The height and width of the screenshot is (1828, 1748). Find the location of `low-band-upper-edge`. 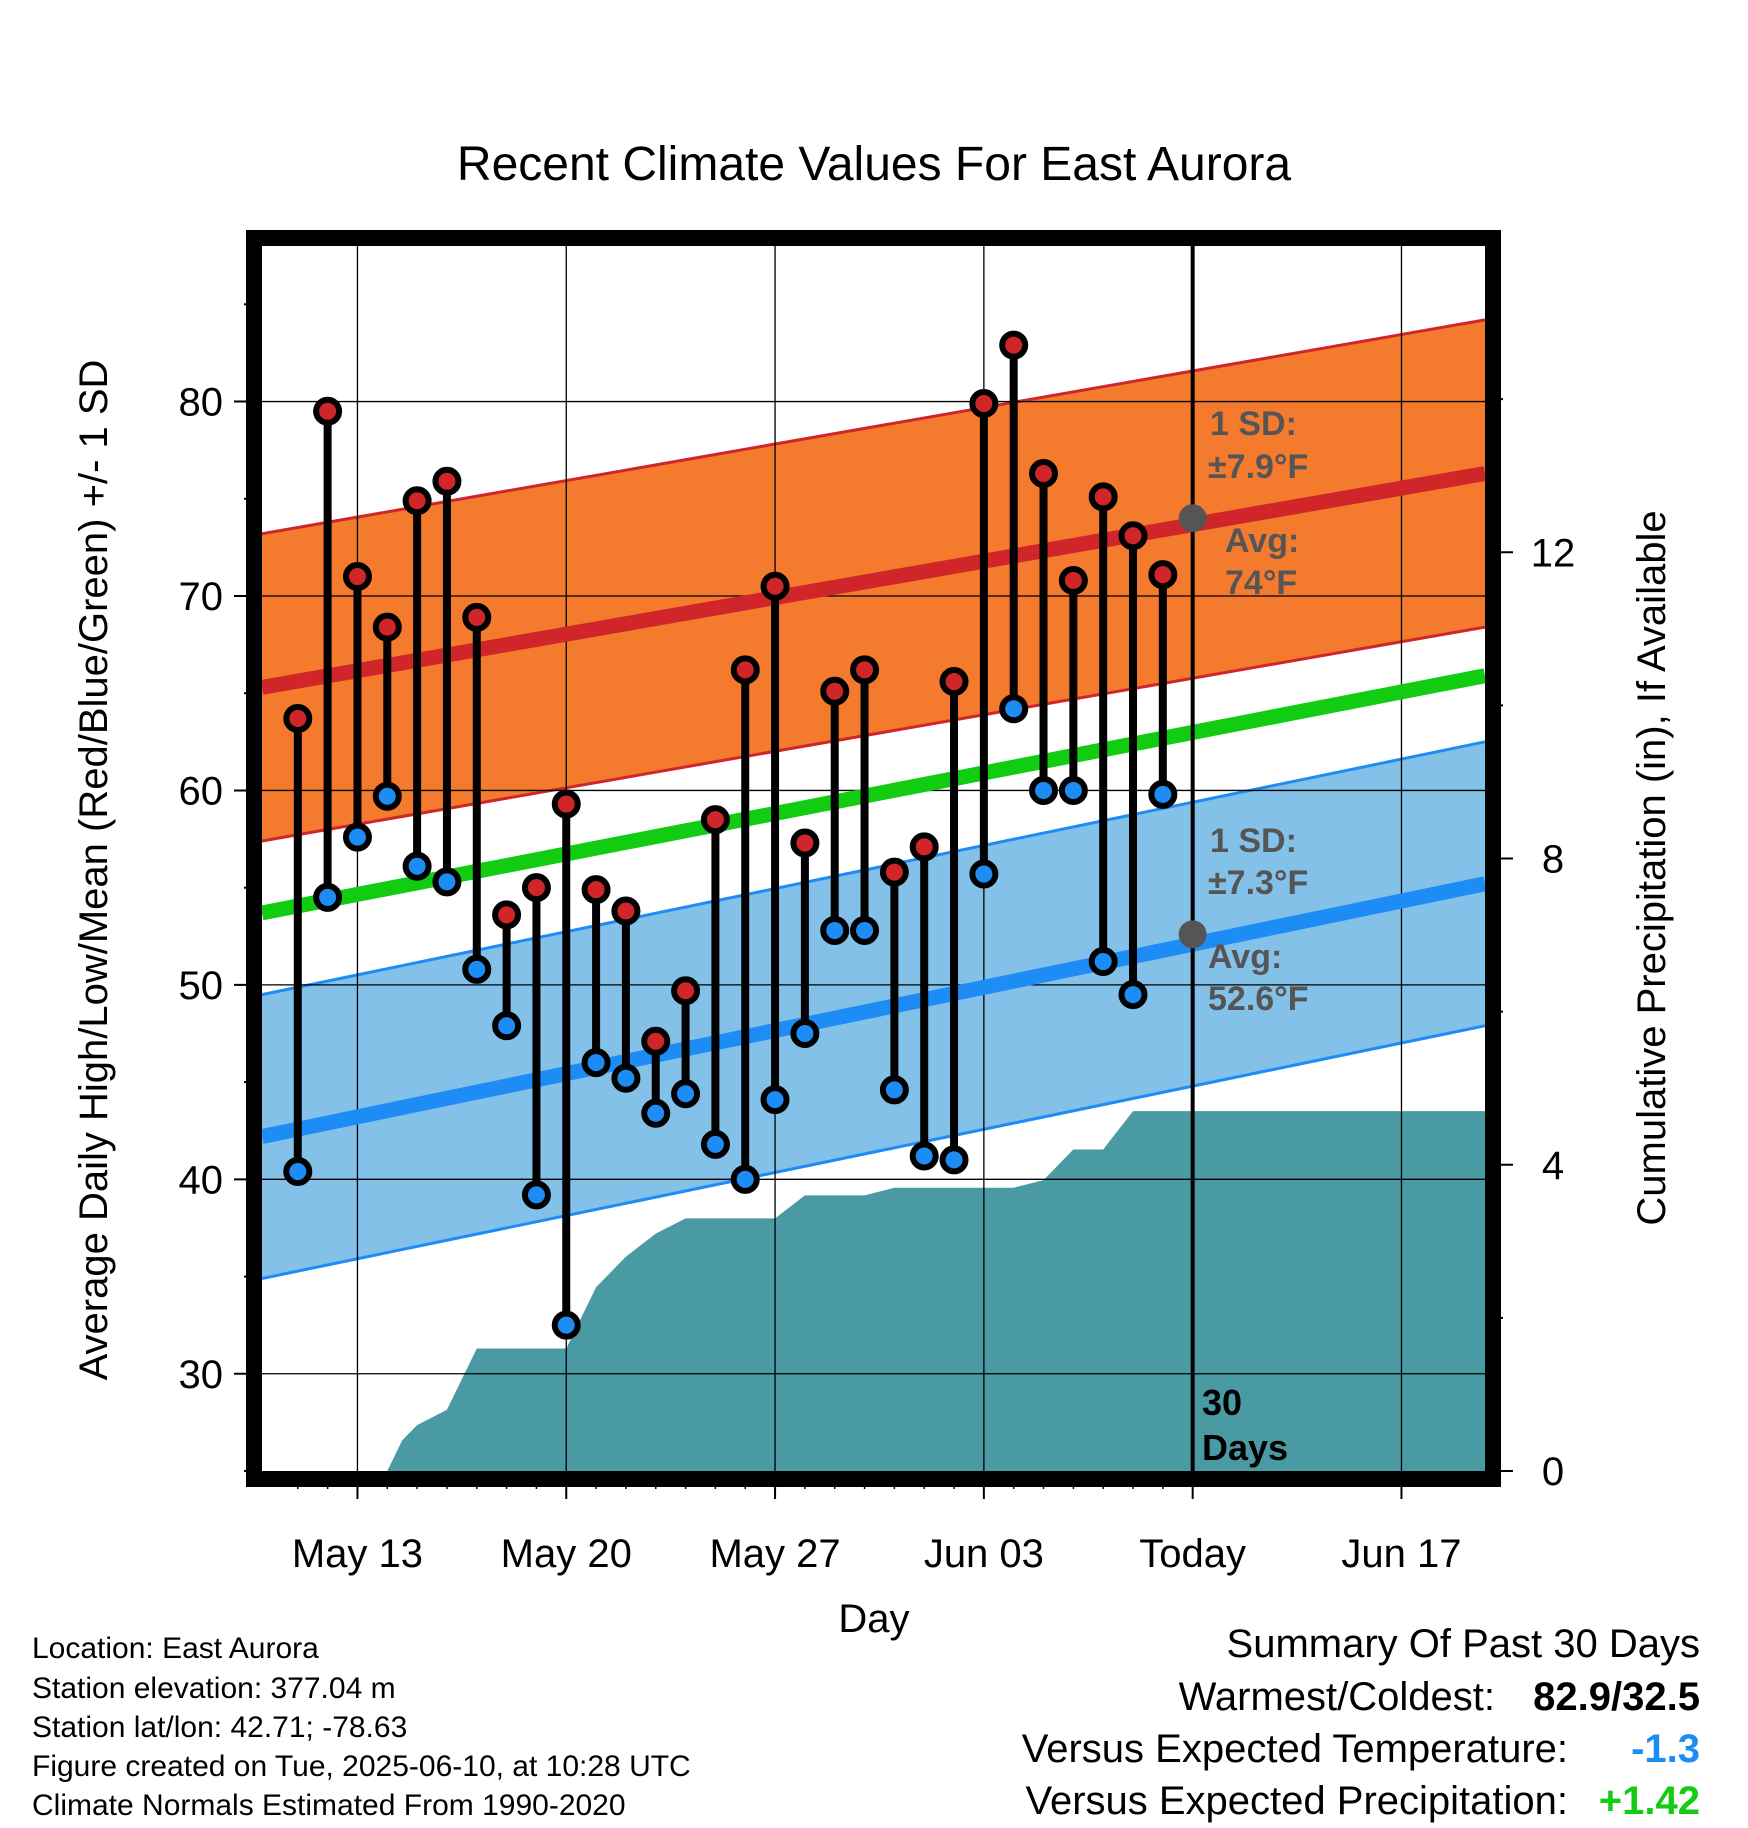

low-band-upper-edge is located at coordinates (873, 868).